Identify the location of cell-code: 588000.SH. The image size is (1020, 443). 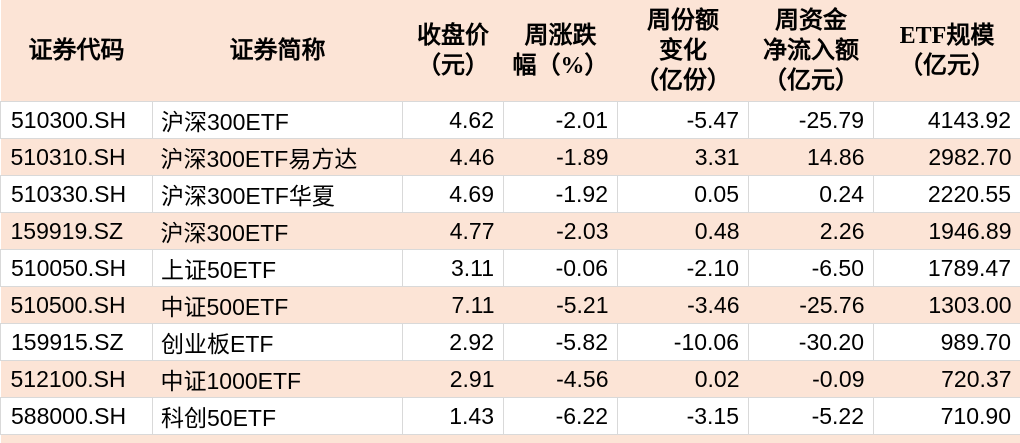
(76, 416).